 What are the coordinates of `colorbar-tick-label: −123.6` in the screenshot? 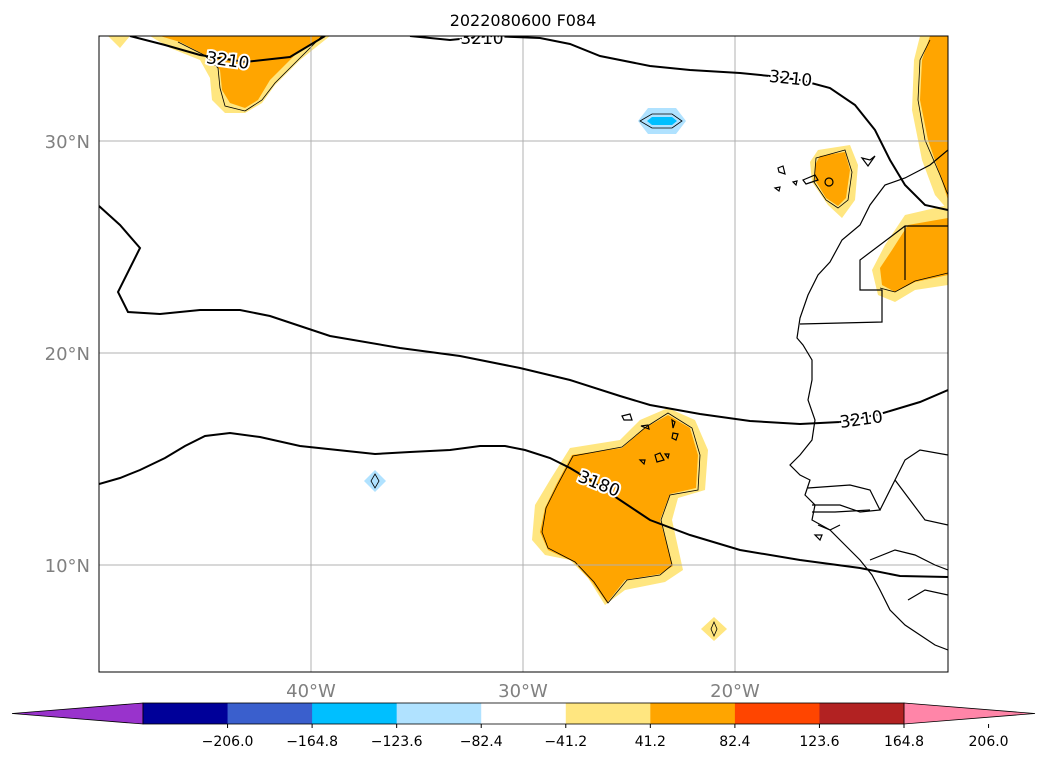 It's located at (397, 742).